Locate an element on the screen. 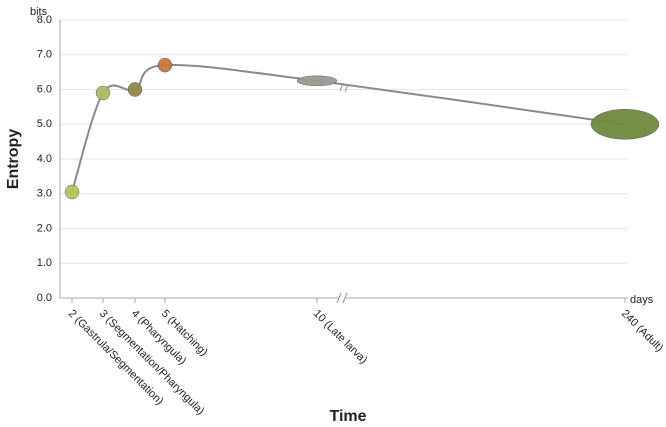  x-tick-label: 4 (Pharyngula) is located at coordinates (159, 338).